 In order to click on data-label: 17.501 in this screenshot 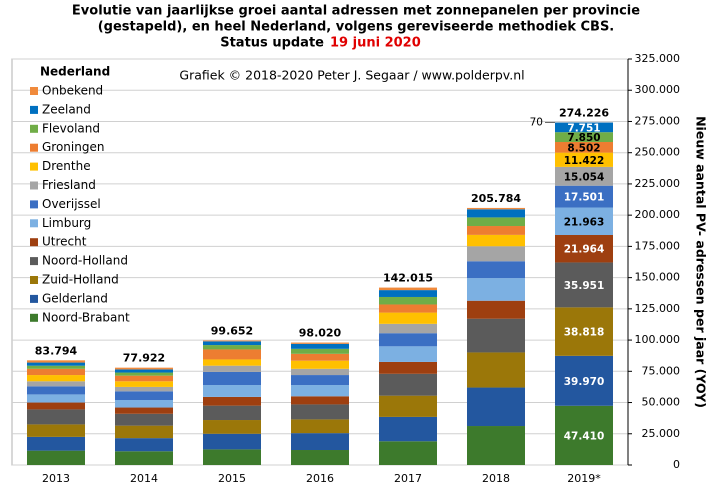, I will do `click(584, 198)`.